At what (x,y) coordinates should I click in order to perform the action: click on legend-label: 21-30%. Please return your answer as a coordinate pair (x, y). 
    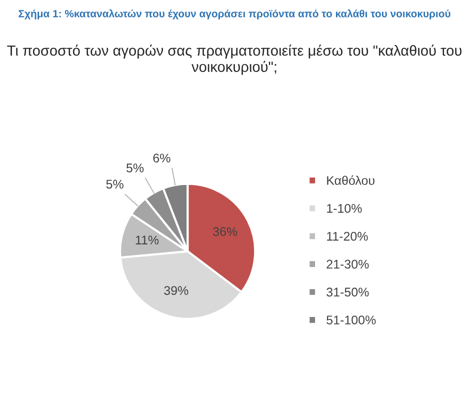
    Looking at the image, I should click on (347, 264).